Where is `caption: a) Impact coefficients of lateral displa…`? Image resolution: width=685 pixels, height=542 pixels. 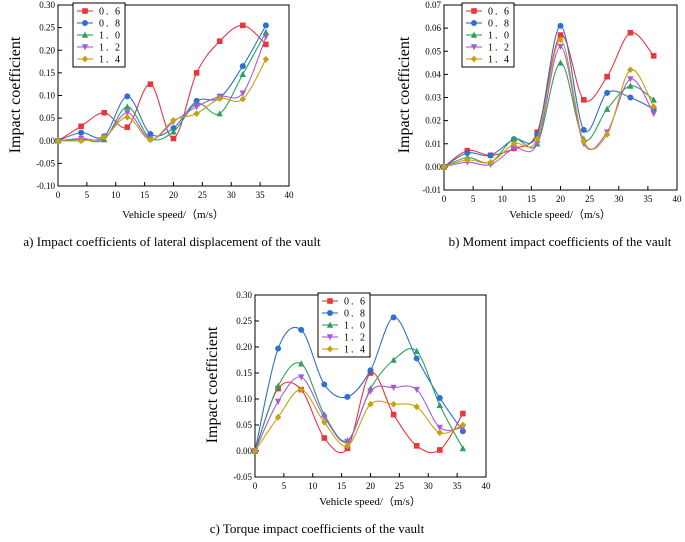 caption: a) Impact coefficients of lateral displa… is located at coordinates (172, 241).